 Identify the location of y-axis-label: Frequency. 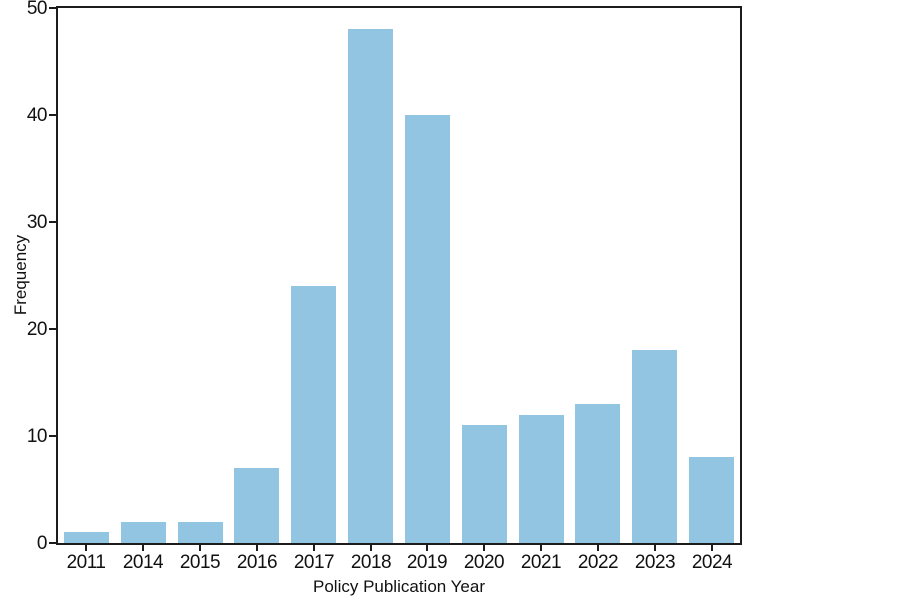
(20, 275).